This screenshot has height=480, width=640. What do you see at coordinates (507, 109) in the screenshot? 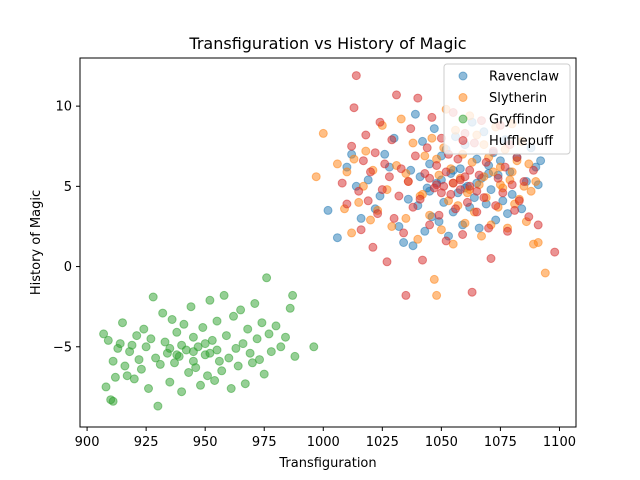
I see `legend: Ravenclaw Slytherin Gryffindor Hufflepuff` at bounding box center [507, 109].